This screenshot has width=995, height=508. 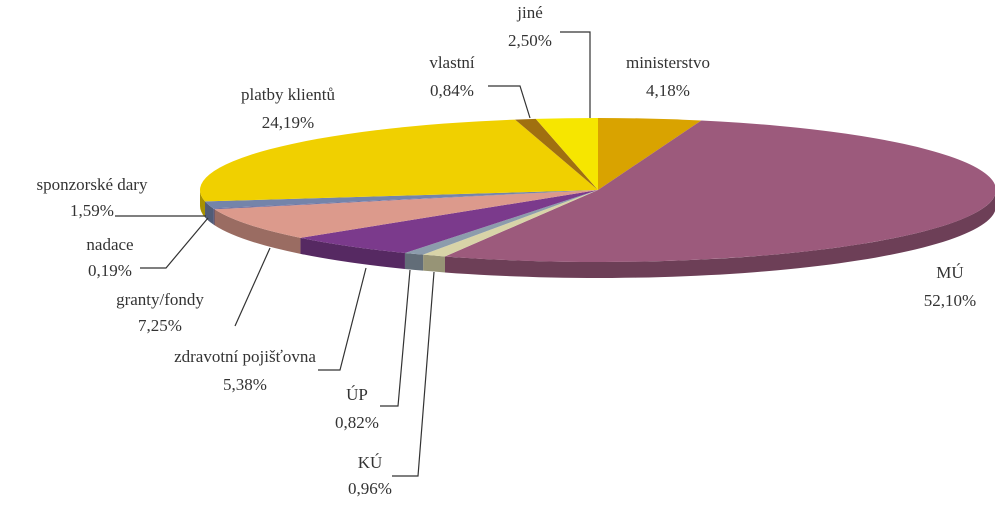 What do you see at coordinates (949, 272) in the screenshot?
I see `slice-label: MÚ` at bounding box center [949, 272].